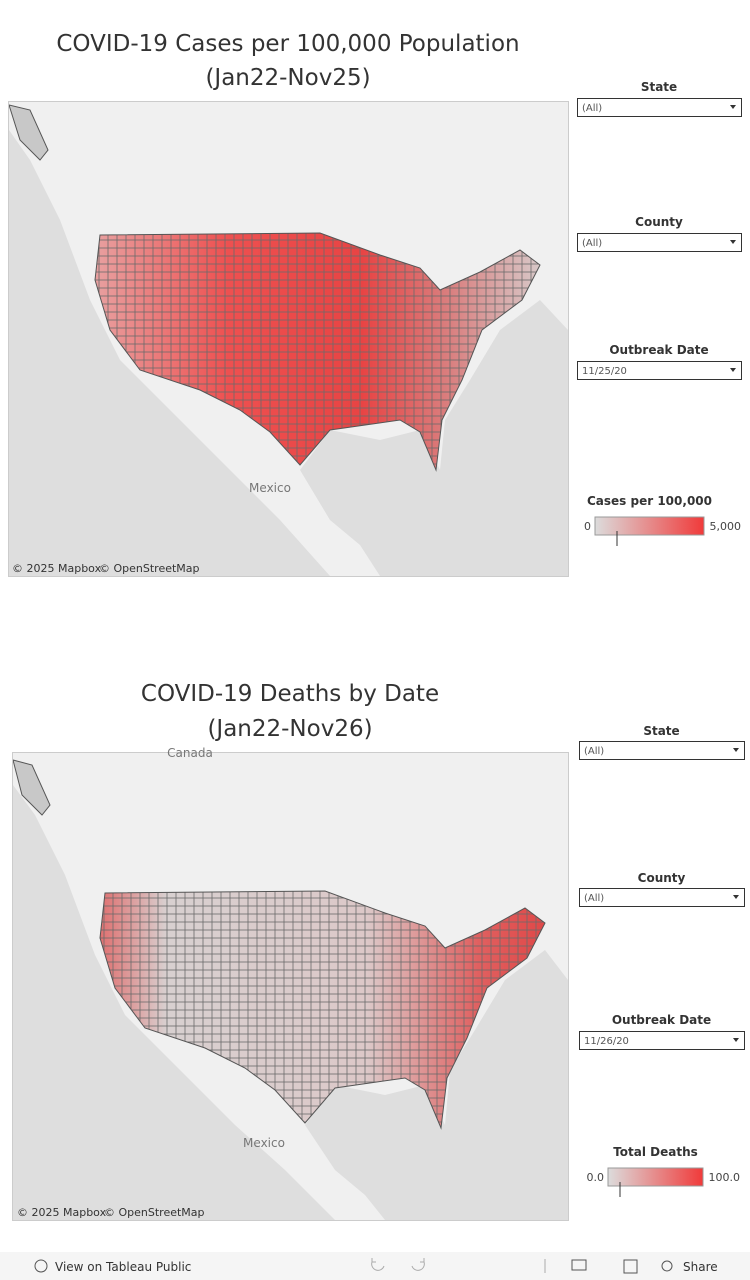 The height and width of the screenshot is (1280, 750). Describe the element at coordinates (287, 44) in the screenshot. I see `dashboard-title: COVID-19 Cases per 100,000 Population` at that location.